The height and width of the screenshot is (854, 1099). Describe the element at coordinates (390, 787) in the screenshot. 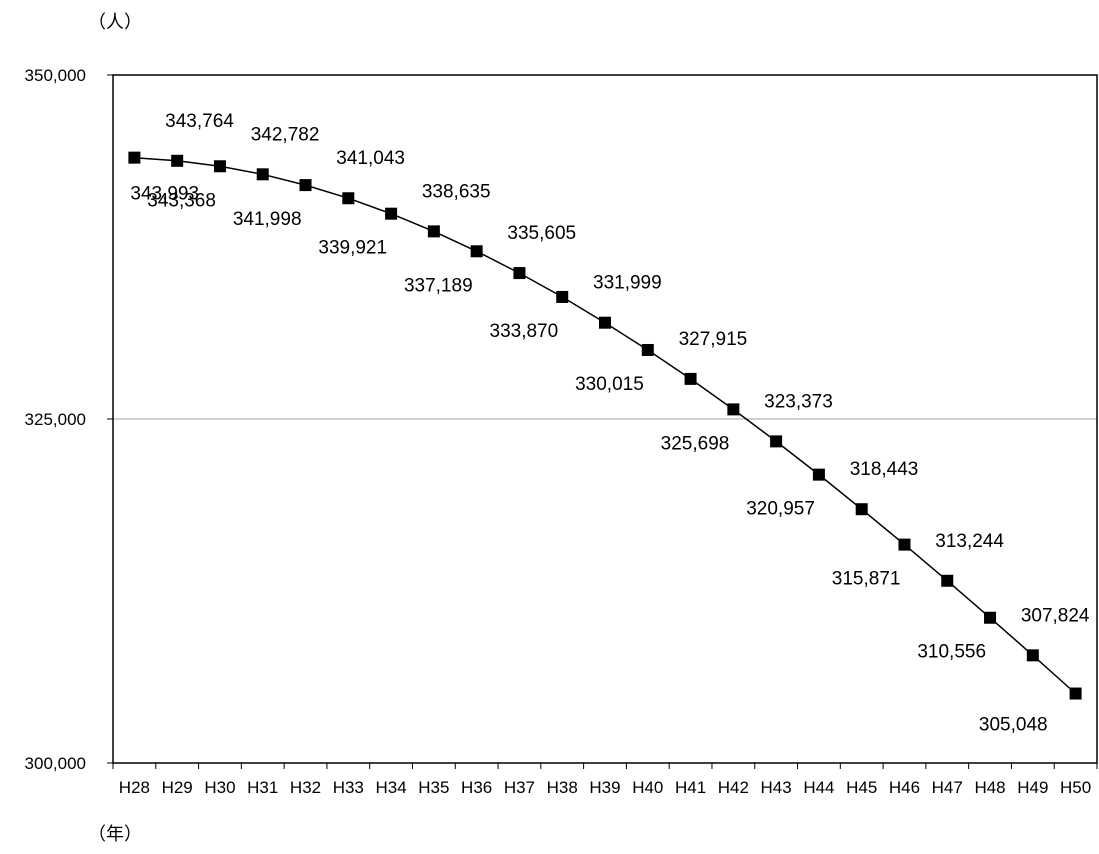

I see `x-tick-label: H34` at that location.